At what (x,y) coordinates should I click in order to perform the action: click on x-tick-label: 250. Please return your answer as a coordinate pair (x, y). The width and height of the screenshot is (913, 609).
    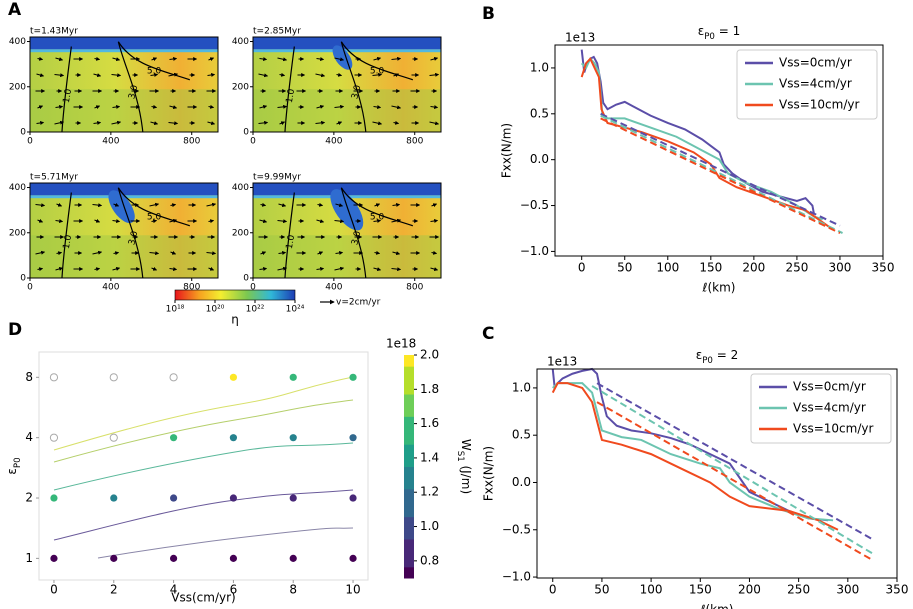
    Looking at the image, I should click on (796, 268).